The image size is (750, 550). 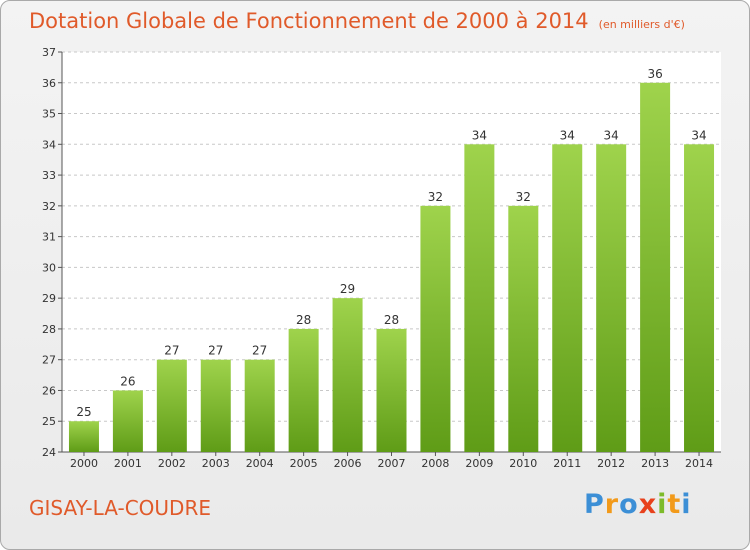 I want to click on y-tick-label: 25, so click(x=49, y=421).